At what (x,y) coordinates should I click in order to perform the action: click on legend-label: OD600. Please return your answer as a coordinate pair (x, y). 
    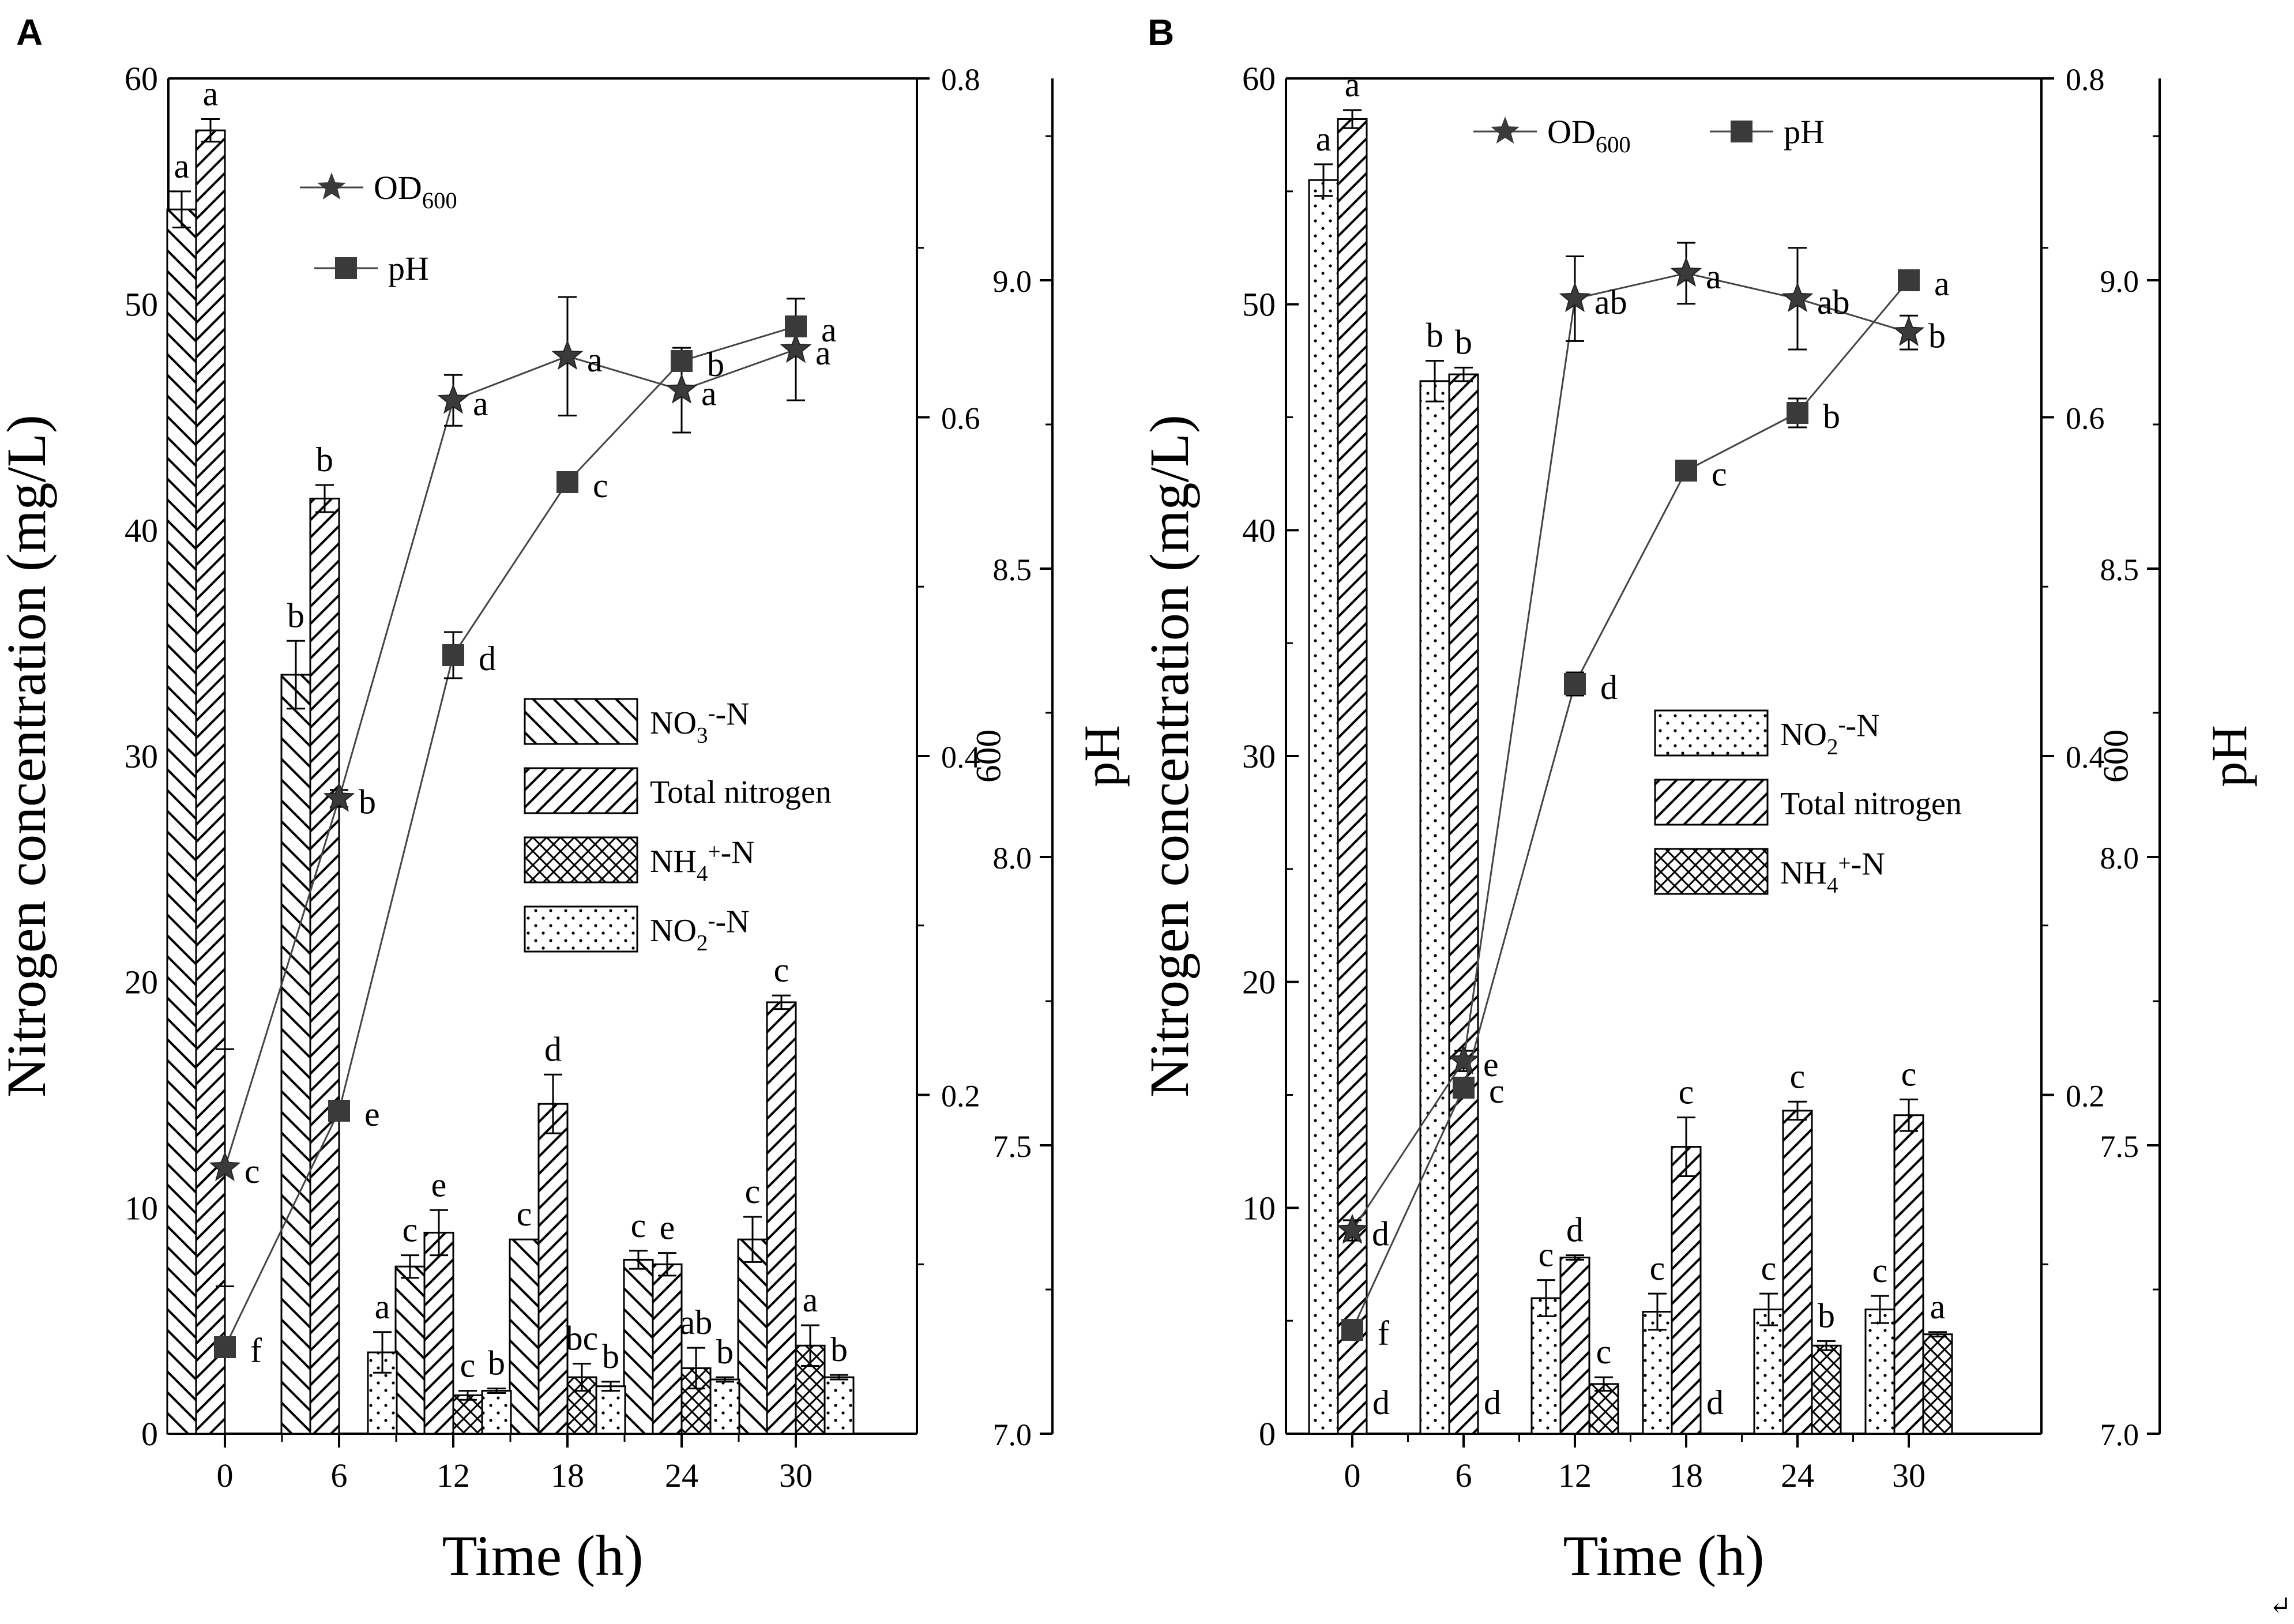
    Looking at the image, I should click on (415, 191).